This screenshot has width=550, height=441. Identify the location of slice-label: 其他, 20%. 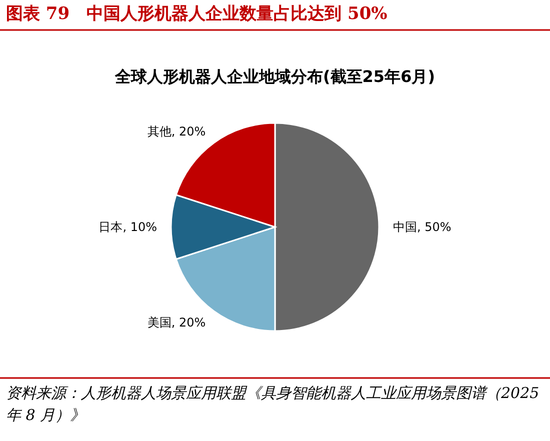
(176, 131).